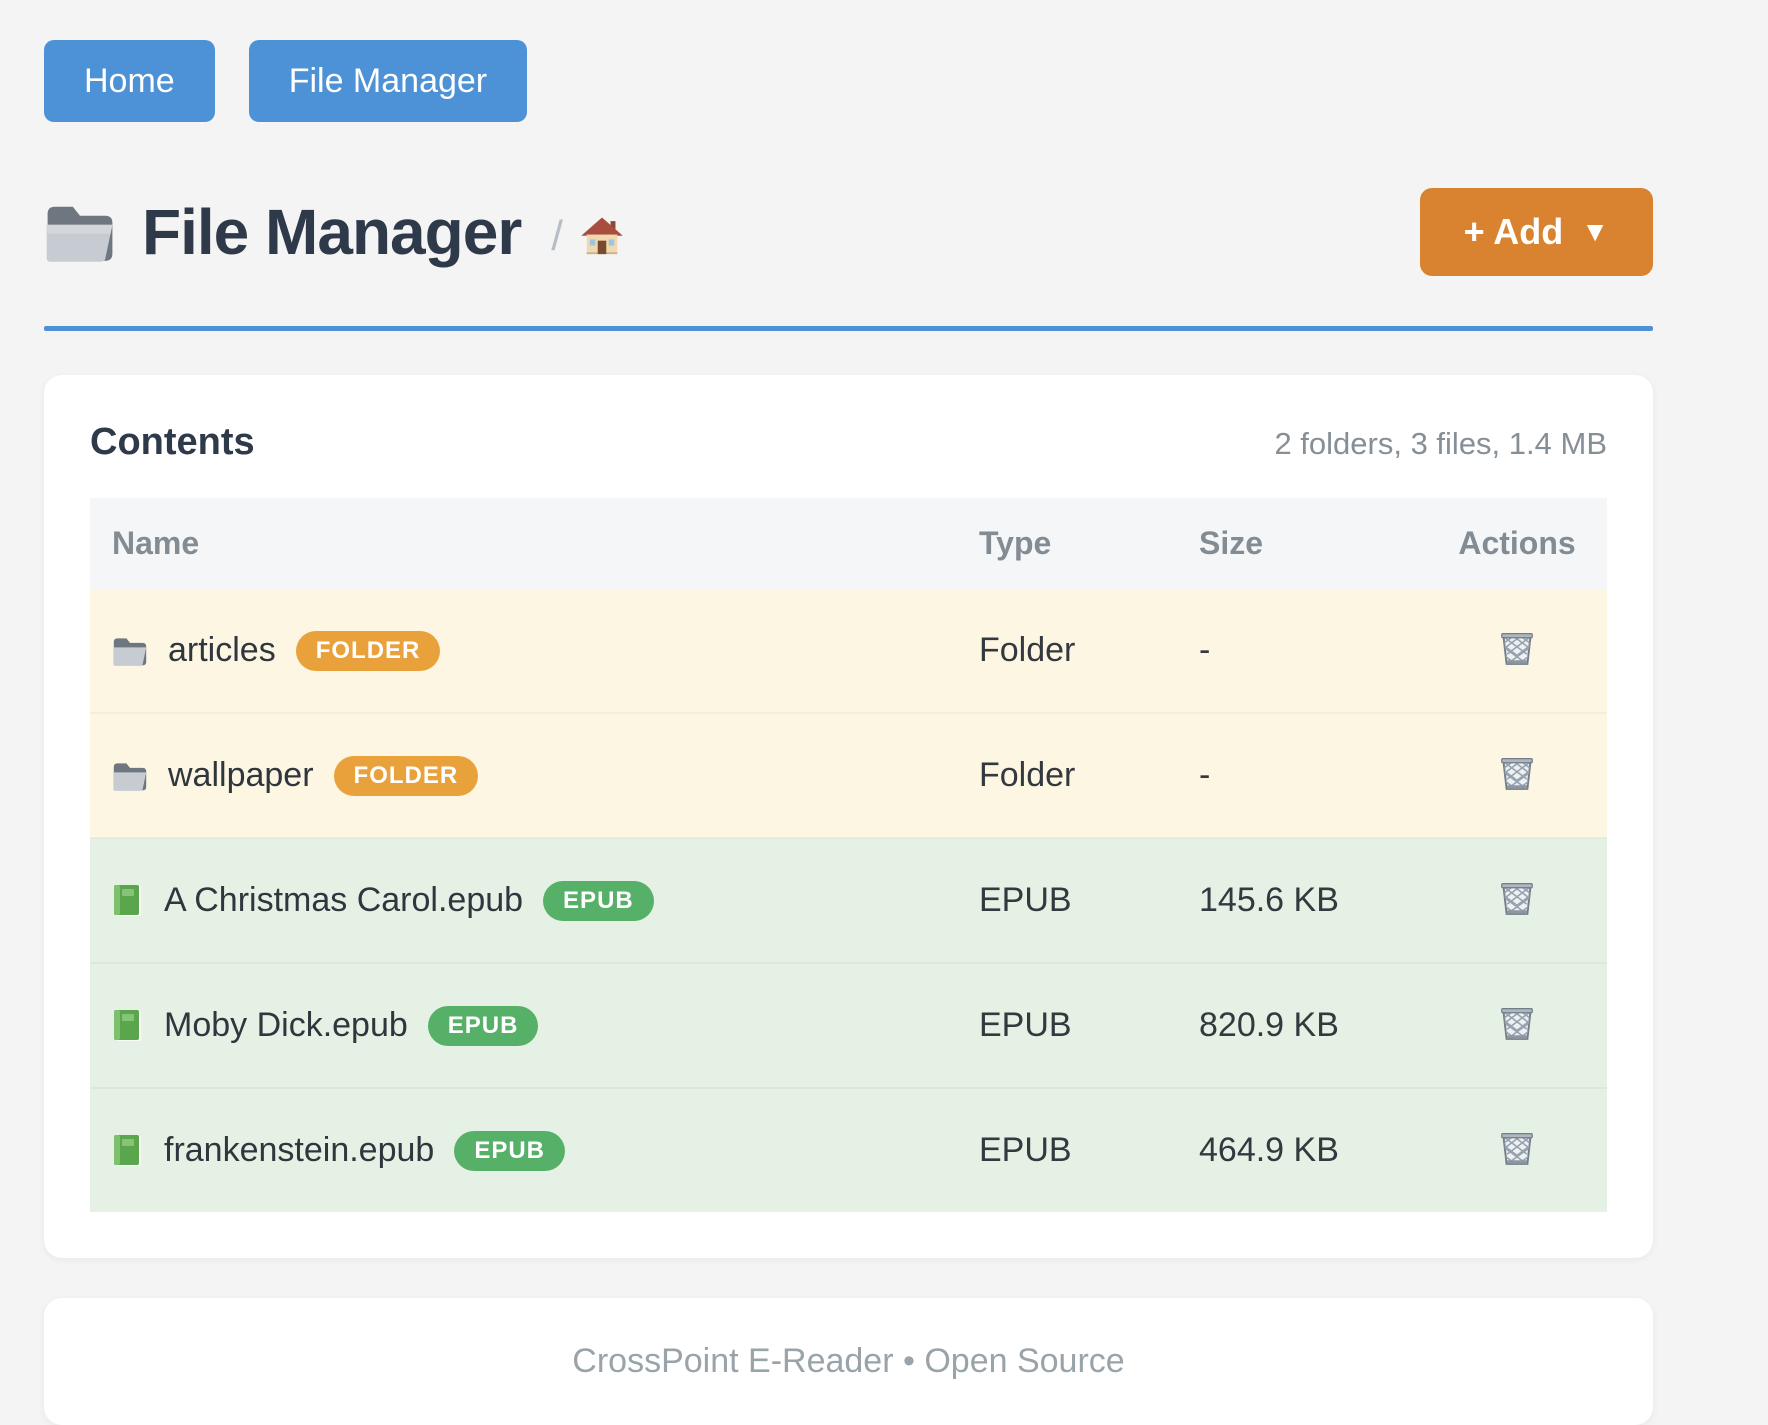 This screenshot has height=1425, width=1768. Describe the element at coordinates (129, 81) in the screenshot. I see `nav-home-button: Home` at that location.